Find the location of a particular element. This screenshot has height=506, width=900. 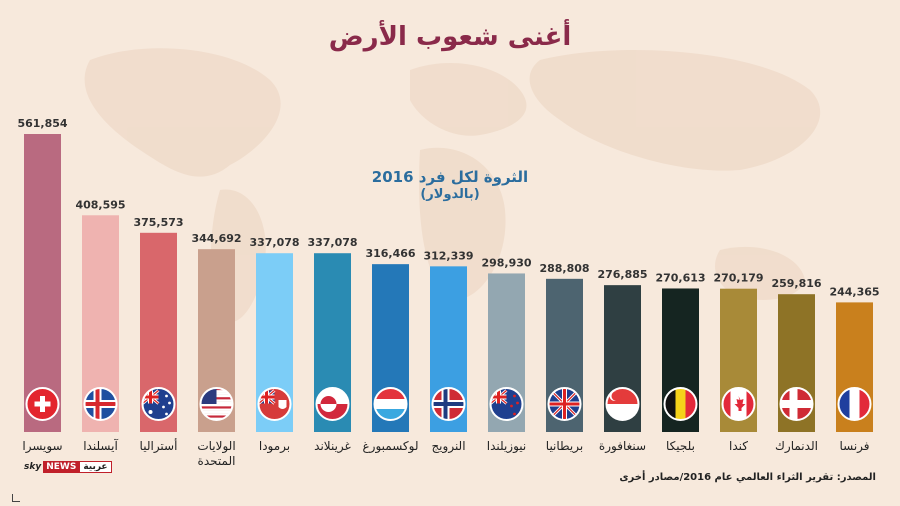

sky-news-arabia-logo: sky NEWS عربية is located at coordinates (68, 467).